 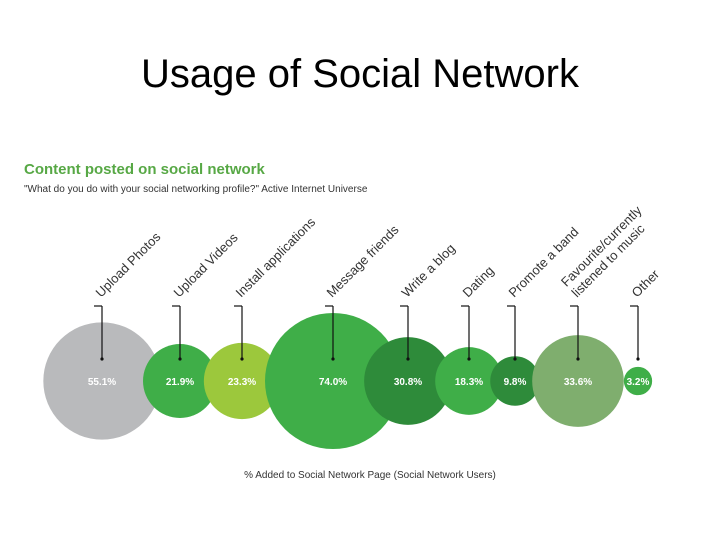 I want to click on value-label-4: 74.0%, so click(x=333, y=382).